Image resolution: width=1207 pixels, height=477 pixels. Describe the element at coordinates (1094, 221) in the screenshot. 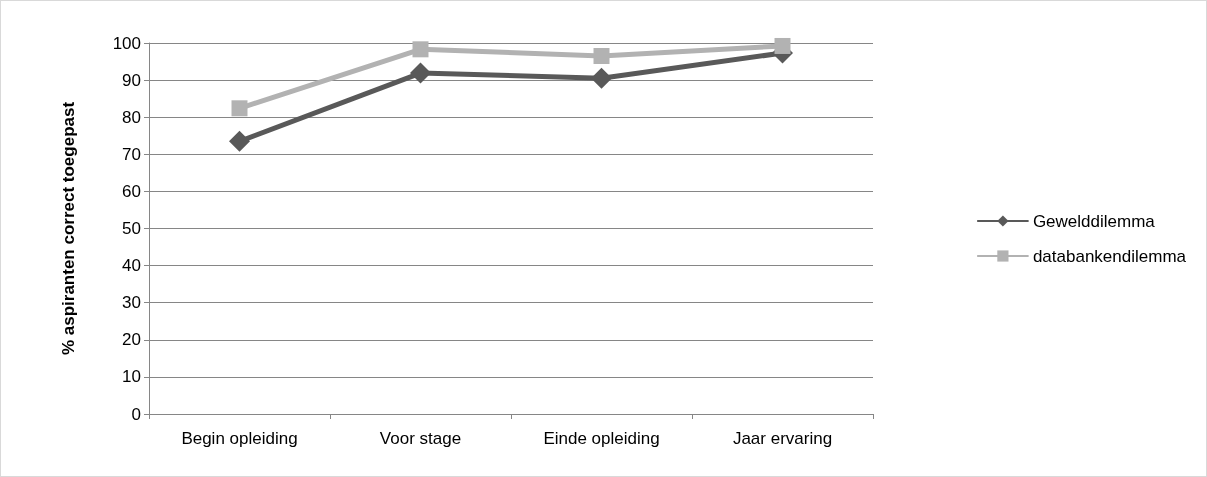

I see `legend-label: Gewelddilemma` at that location.